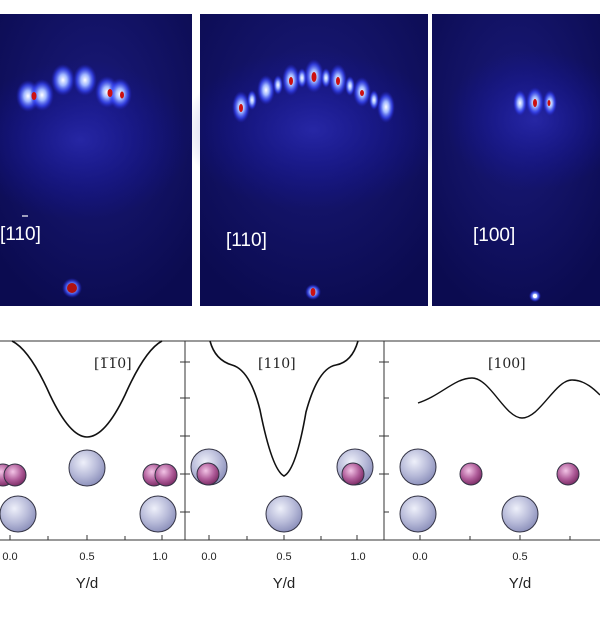 This screenshot has width=600, height=620. What do you see at coordinates (20, 234) in the screenshot?
I see `panel-label-1: [110]` at bounding box center [20, 234].